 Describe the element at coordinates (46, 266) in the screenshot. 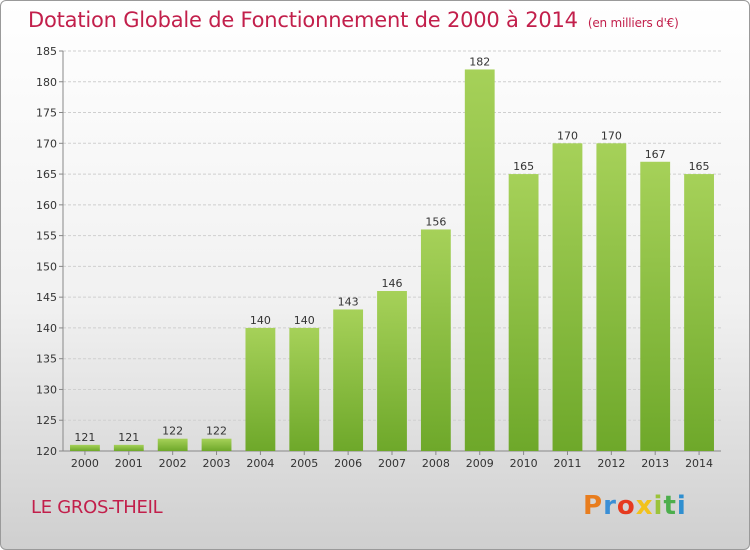

I see `y-tick-label: 150` at that location.